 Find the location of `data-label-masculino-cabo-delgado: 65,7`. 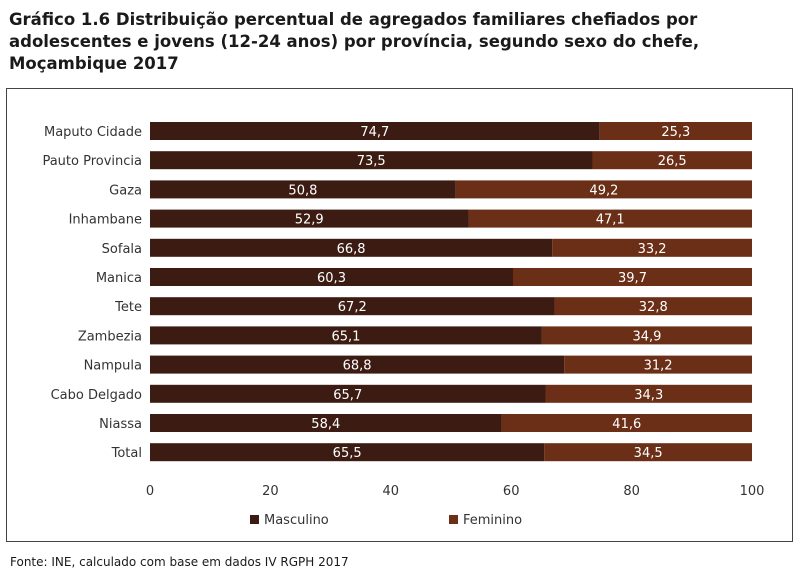

data-label-masculino-cabo-delgado: 65,7 is located at coordinates (347, 395).